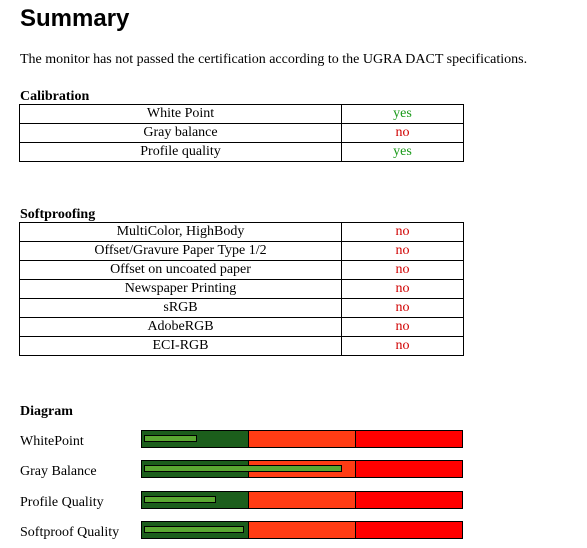 The image size is (587, 548). I want to click on diagram-bar-softproof-quality, so click(302, 530).